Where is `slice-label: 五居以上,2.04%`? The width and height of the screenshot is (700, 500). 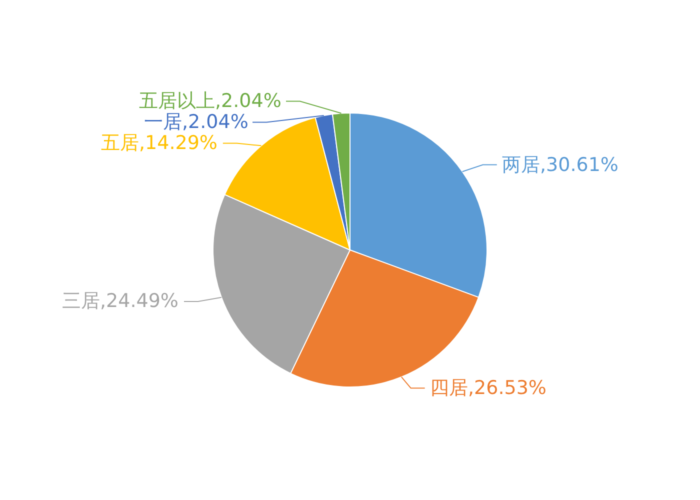 slice-label: 五居以上,2.04% is located at coordinates (210, 101).